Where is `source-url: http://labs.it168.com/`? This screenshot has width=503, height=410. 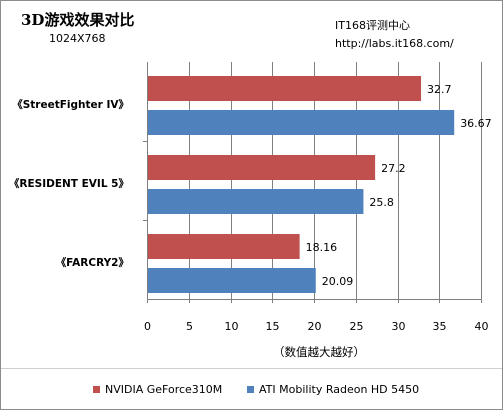
source-url: http://labs.it168.com/ is located at coordinates (394, 43).